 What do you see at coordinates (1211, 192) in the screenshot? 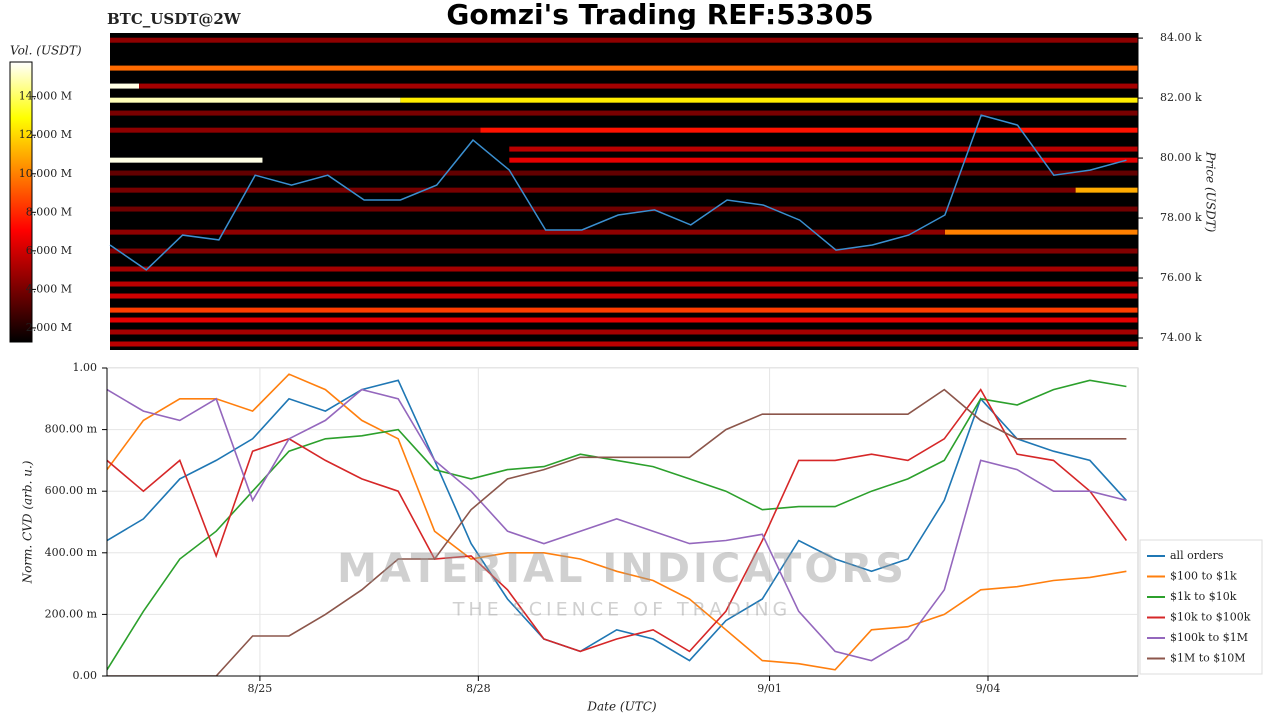
I see `y-axis-label: Price (USDT)` at bounding box center [1211, 192].